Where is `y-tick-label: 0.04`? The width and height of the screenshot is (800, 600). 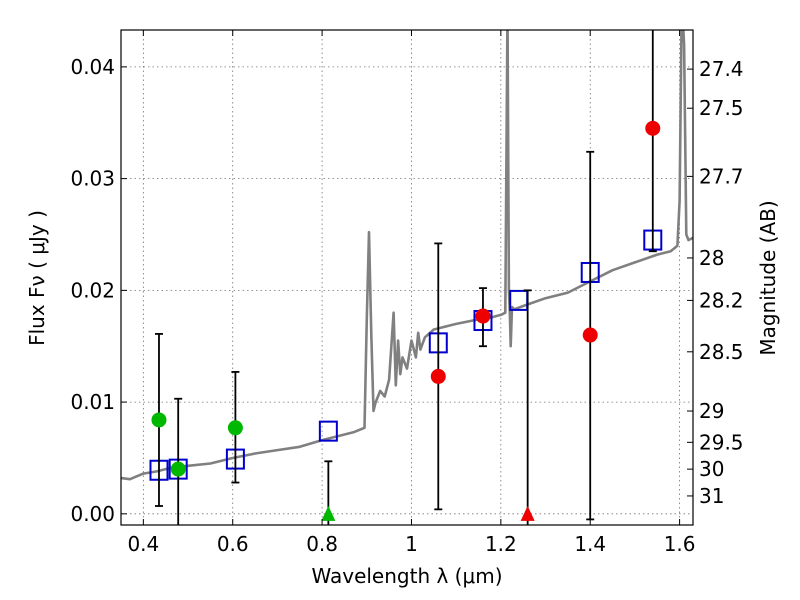
y-tick-label: 0.04 is located at coordinates (92, 67).